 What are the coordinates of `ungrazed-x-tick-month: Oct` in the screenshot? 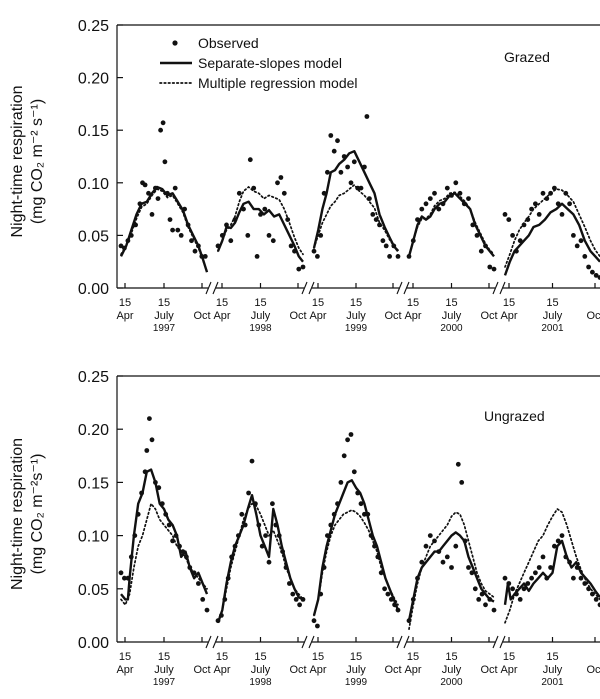 It's located at (392, 670).